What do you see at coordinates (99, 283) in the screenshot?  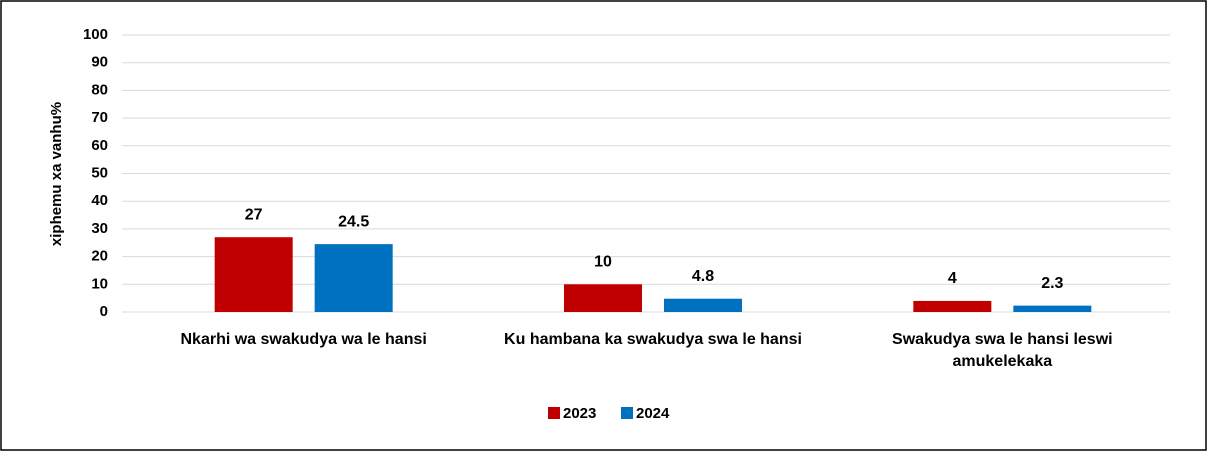 I see `y-tick-label: 10` at bounding box center [99, 283].